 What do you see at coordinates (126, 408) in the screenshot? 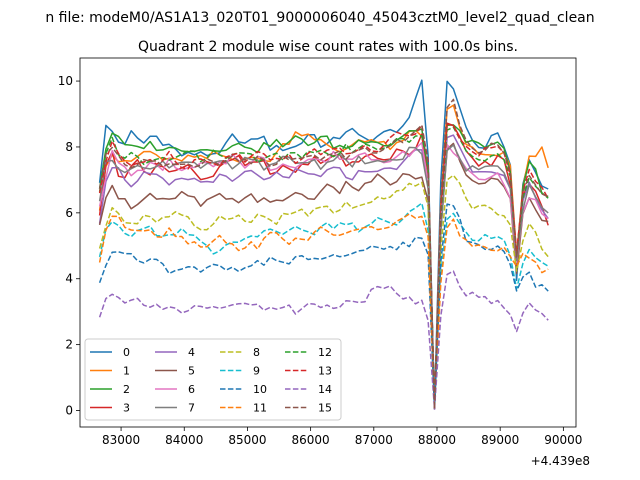
I see `legend-label: 3` at bounding box center [126, 408].